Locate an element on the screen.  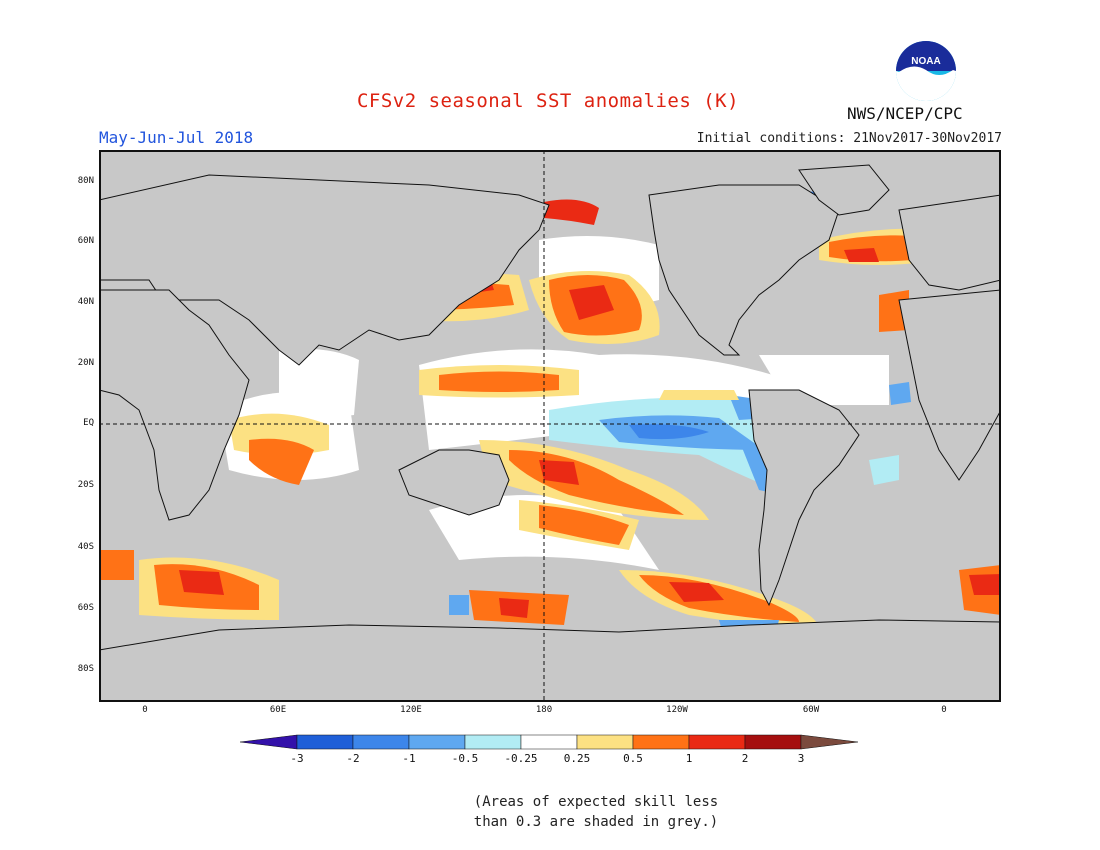
colorbar-label: 0.25 is located at coordinates (577, 758).